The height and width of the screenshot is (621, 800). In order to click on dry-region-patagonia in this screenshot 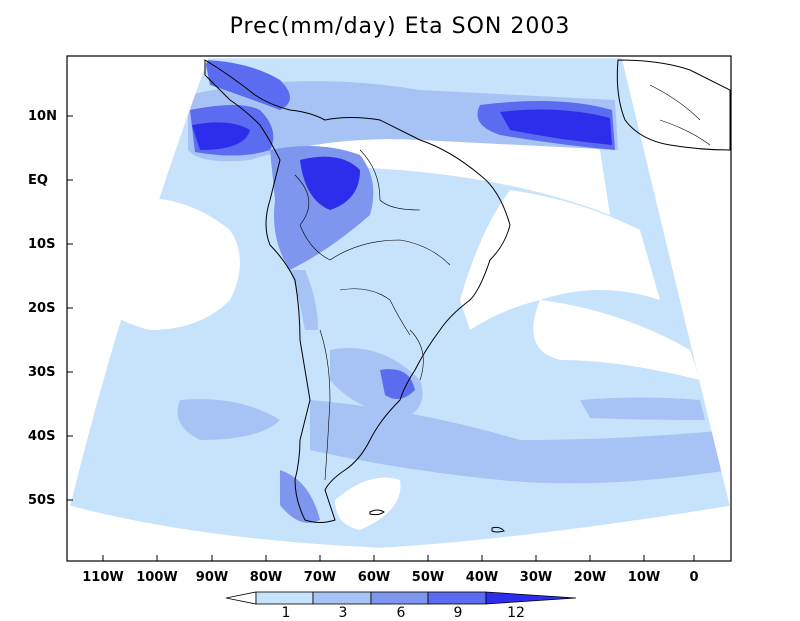, I will do `click(368, 503)`.